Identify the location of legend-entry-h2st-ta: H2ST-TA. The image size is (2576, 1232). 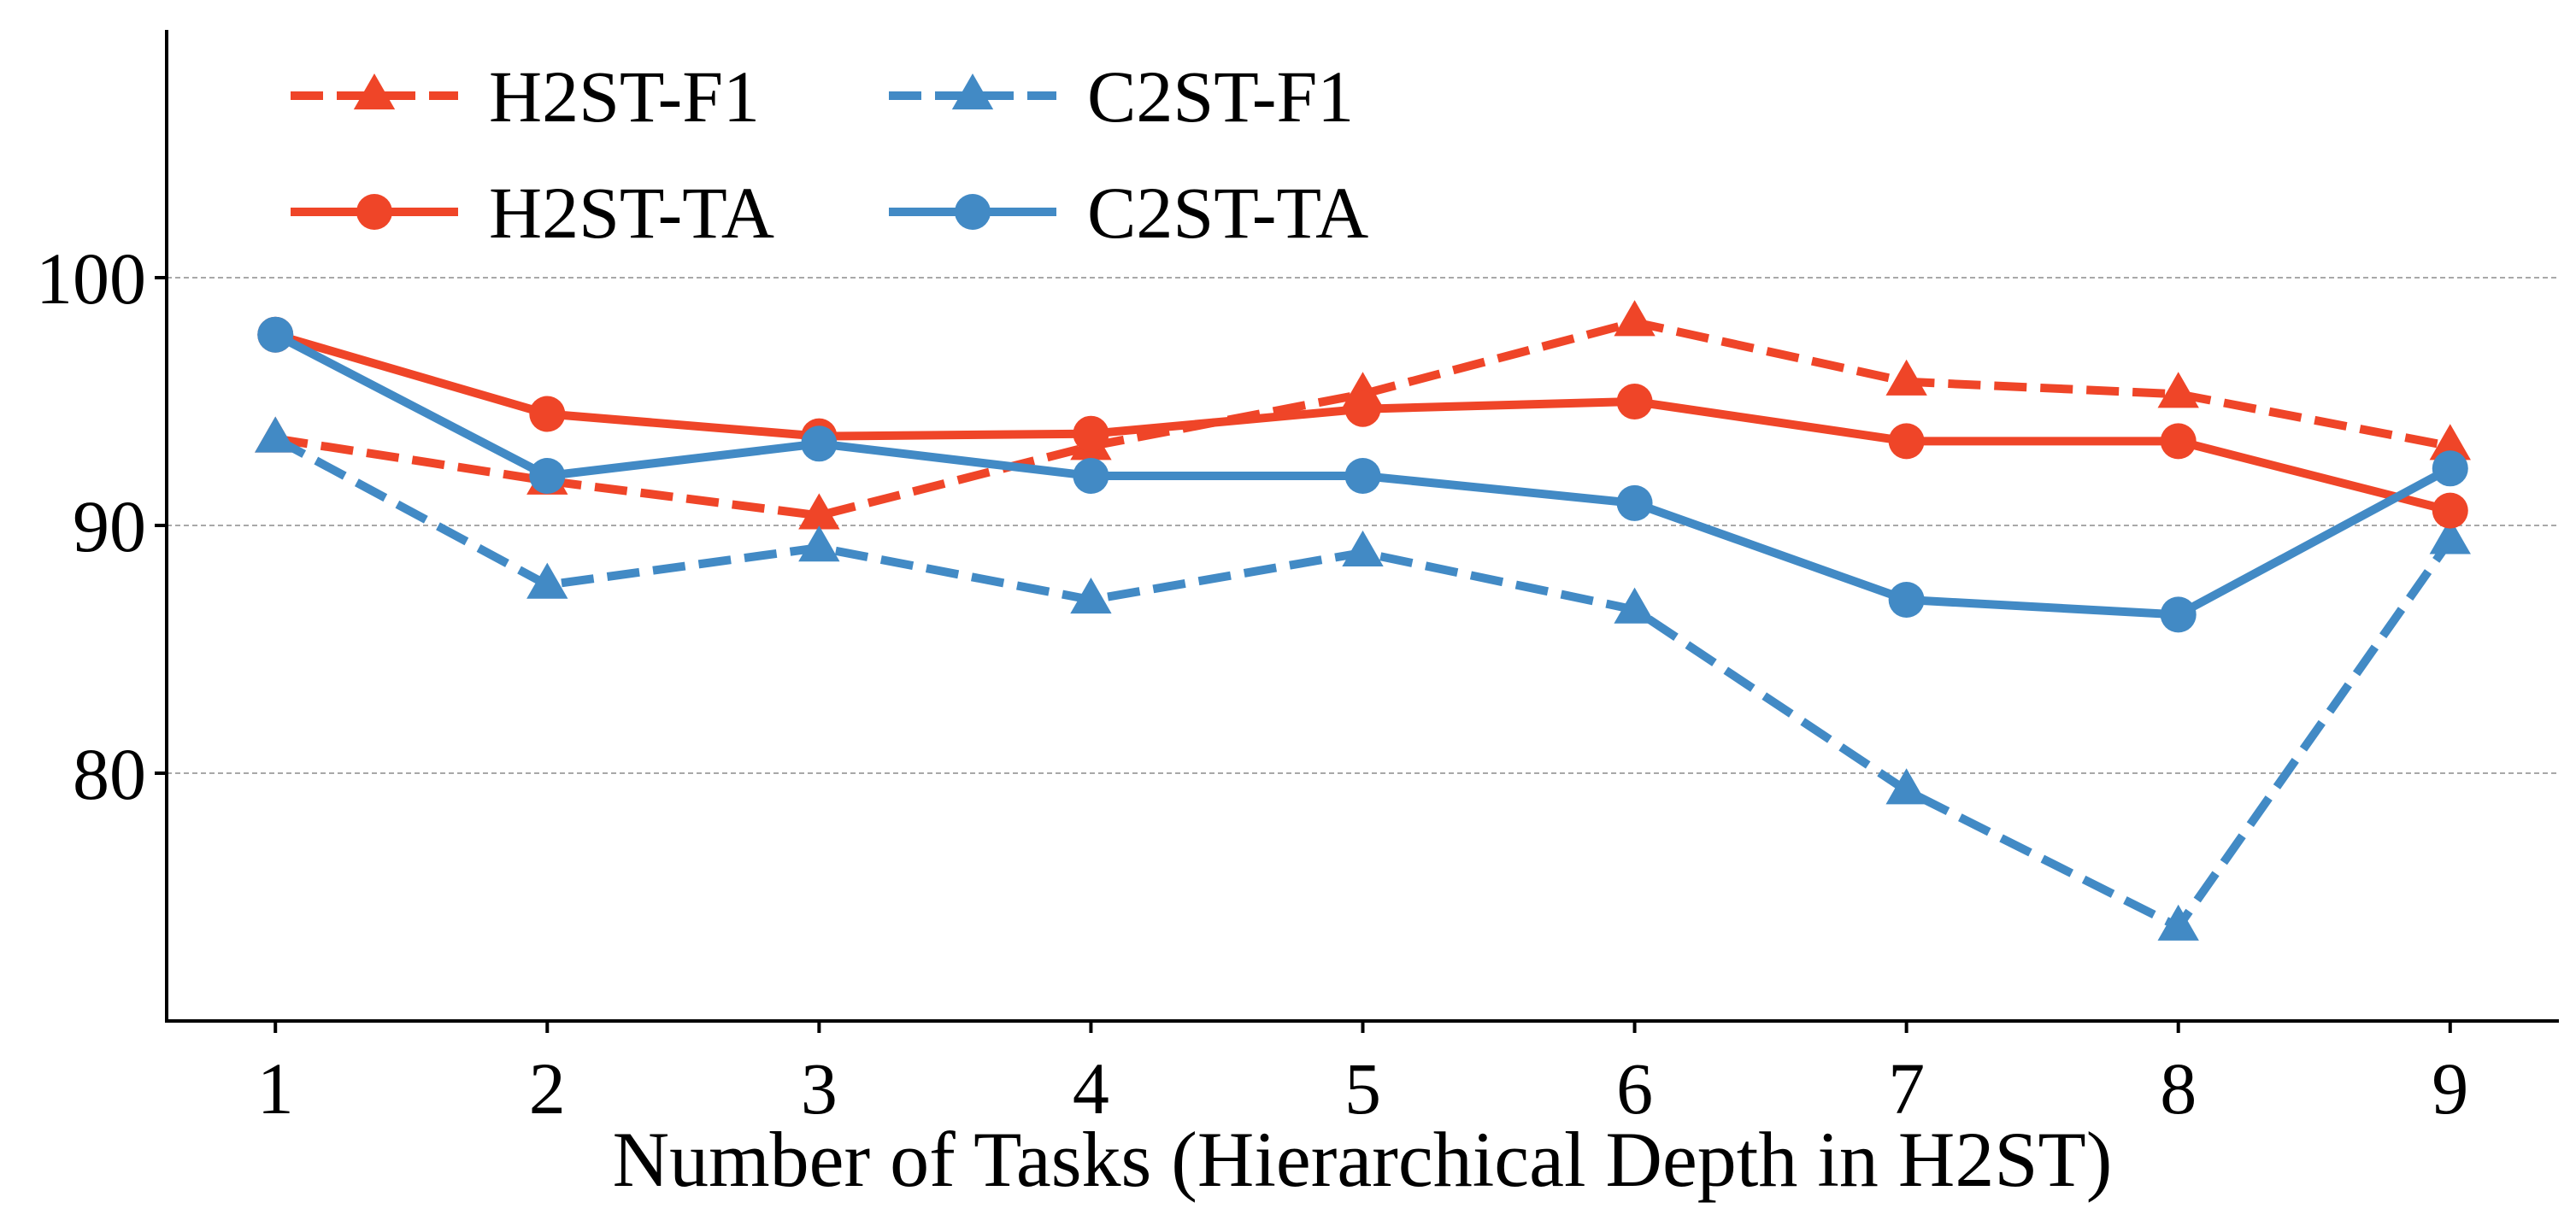
(532, 213).